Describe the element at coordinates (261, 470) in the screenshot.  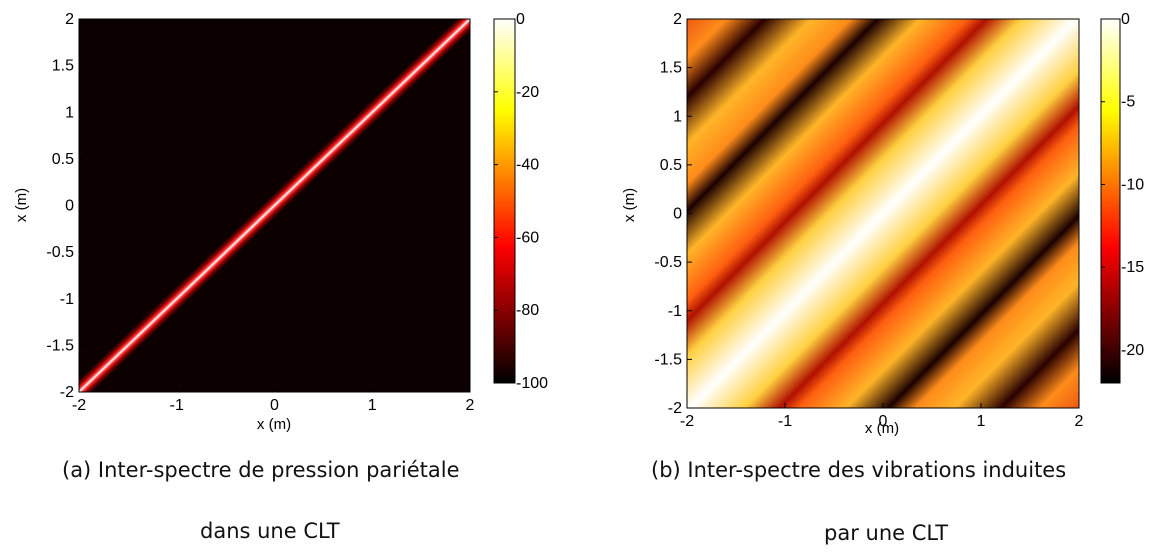
I see `caption-a-line1: (a) Inter-spectre de pression pariétale` at that location.